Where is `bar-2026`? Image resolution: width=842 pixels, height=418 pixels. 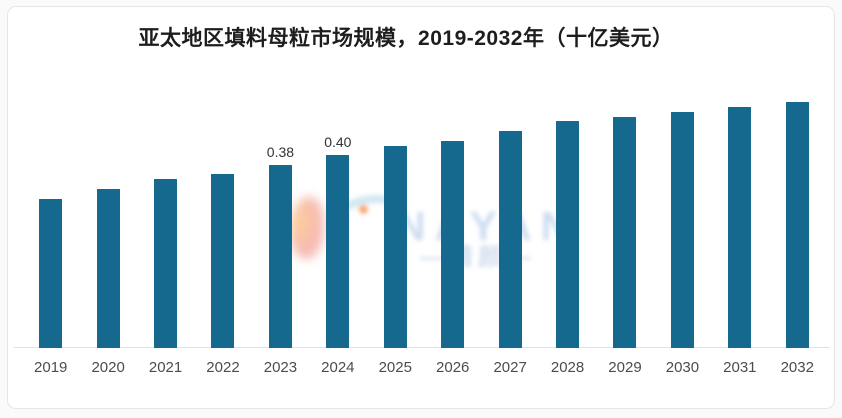
bar-2026 is located at coordinates (453, 244).